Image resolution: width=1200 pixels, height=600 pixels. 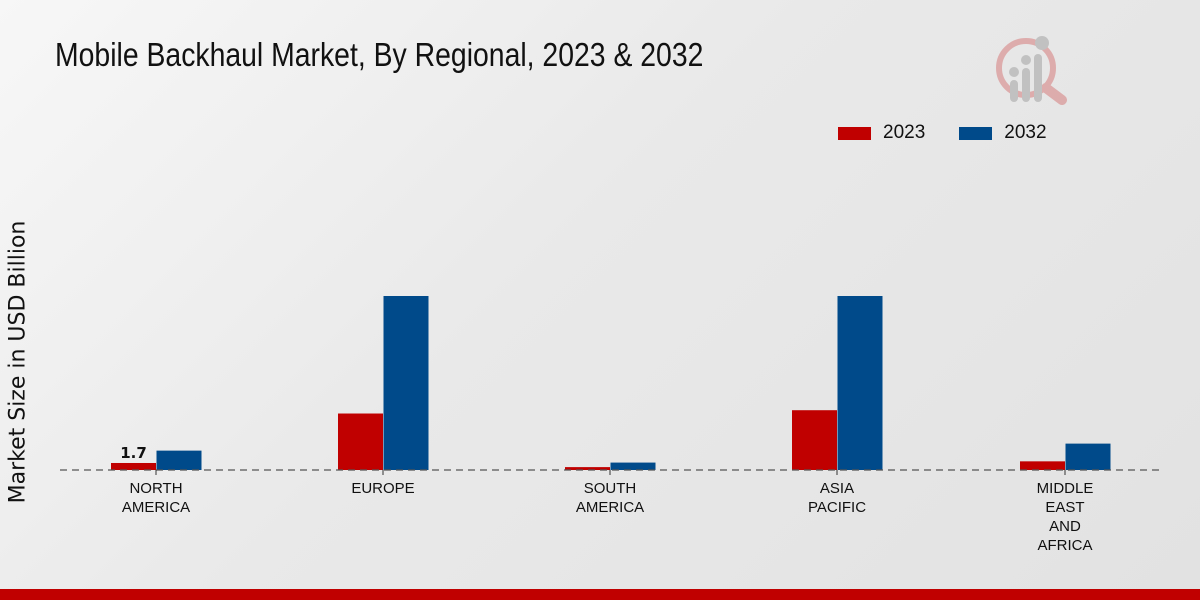 I want to click on x-tick-label: AND, so click(x=1065, y=526).